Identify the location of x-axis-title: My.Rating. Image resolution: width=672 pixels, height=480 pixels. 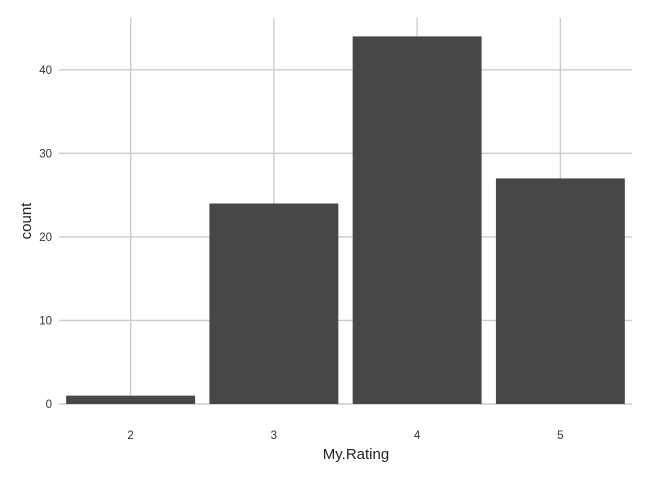
(356, 454).